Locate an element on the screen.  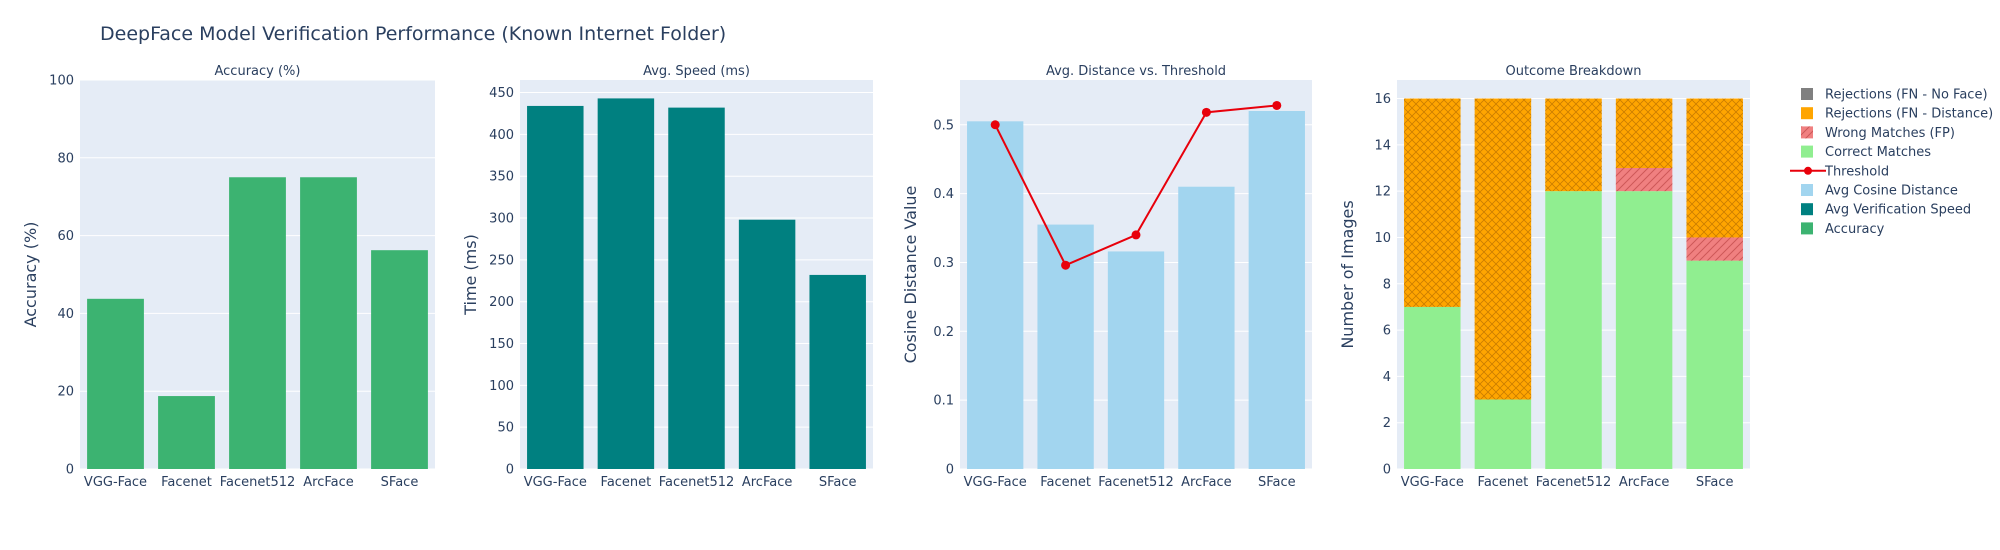
y-tick-label: 450 is located at coordinates (501, 93).